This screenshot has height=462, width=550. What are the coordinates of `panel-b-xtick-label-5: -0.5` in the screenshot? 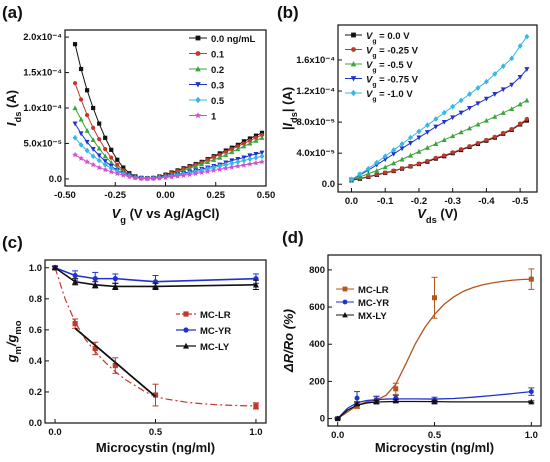 It's located at (520, 201).